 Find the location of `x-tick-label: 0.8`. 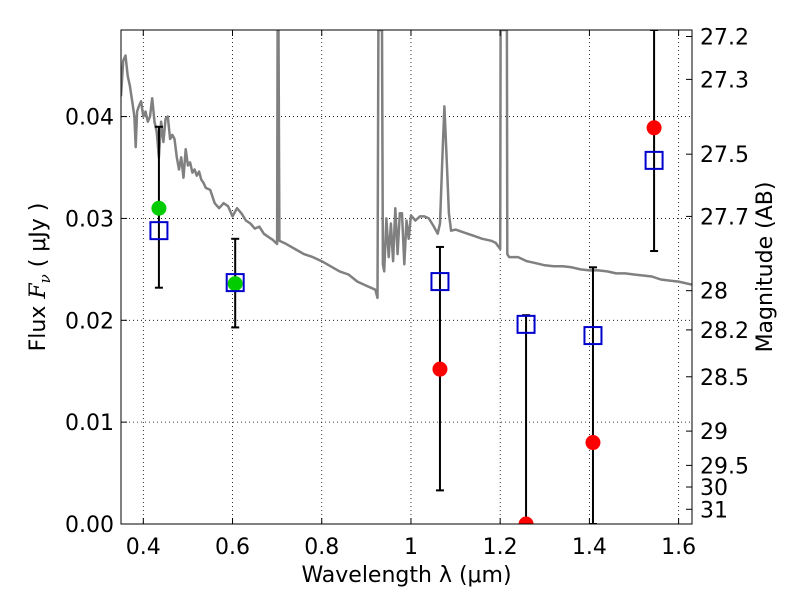

x-tick-label: 0.8 is located at coordinates (321, 547).